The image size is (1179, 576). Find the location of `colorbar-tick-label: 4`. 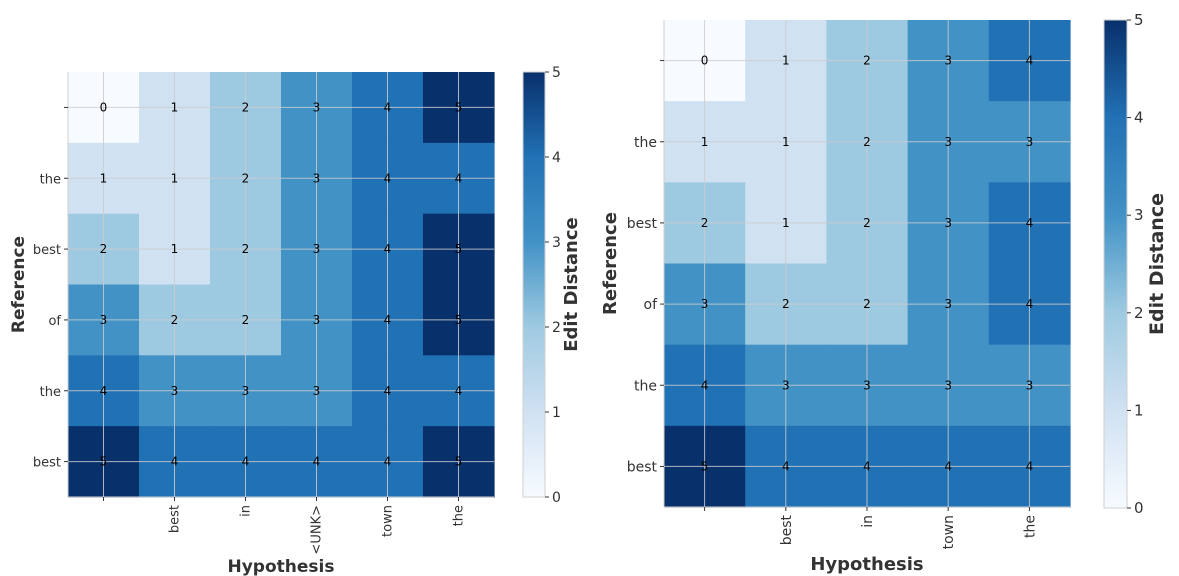

colorbar-tick-label: 4 is located at coordinates (1139, 118).